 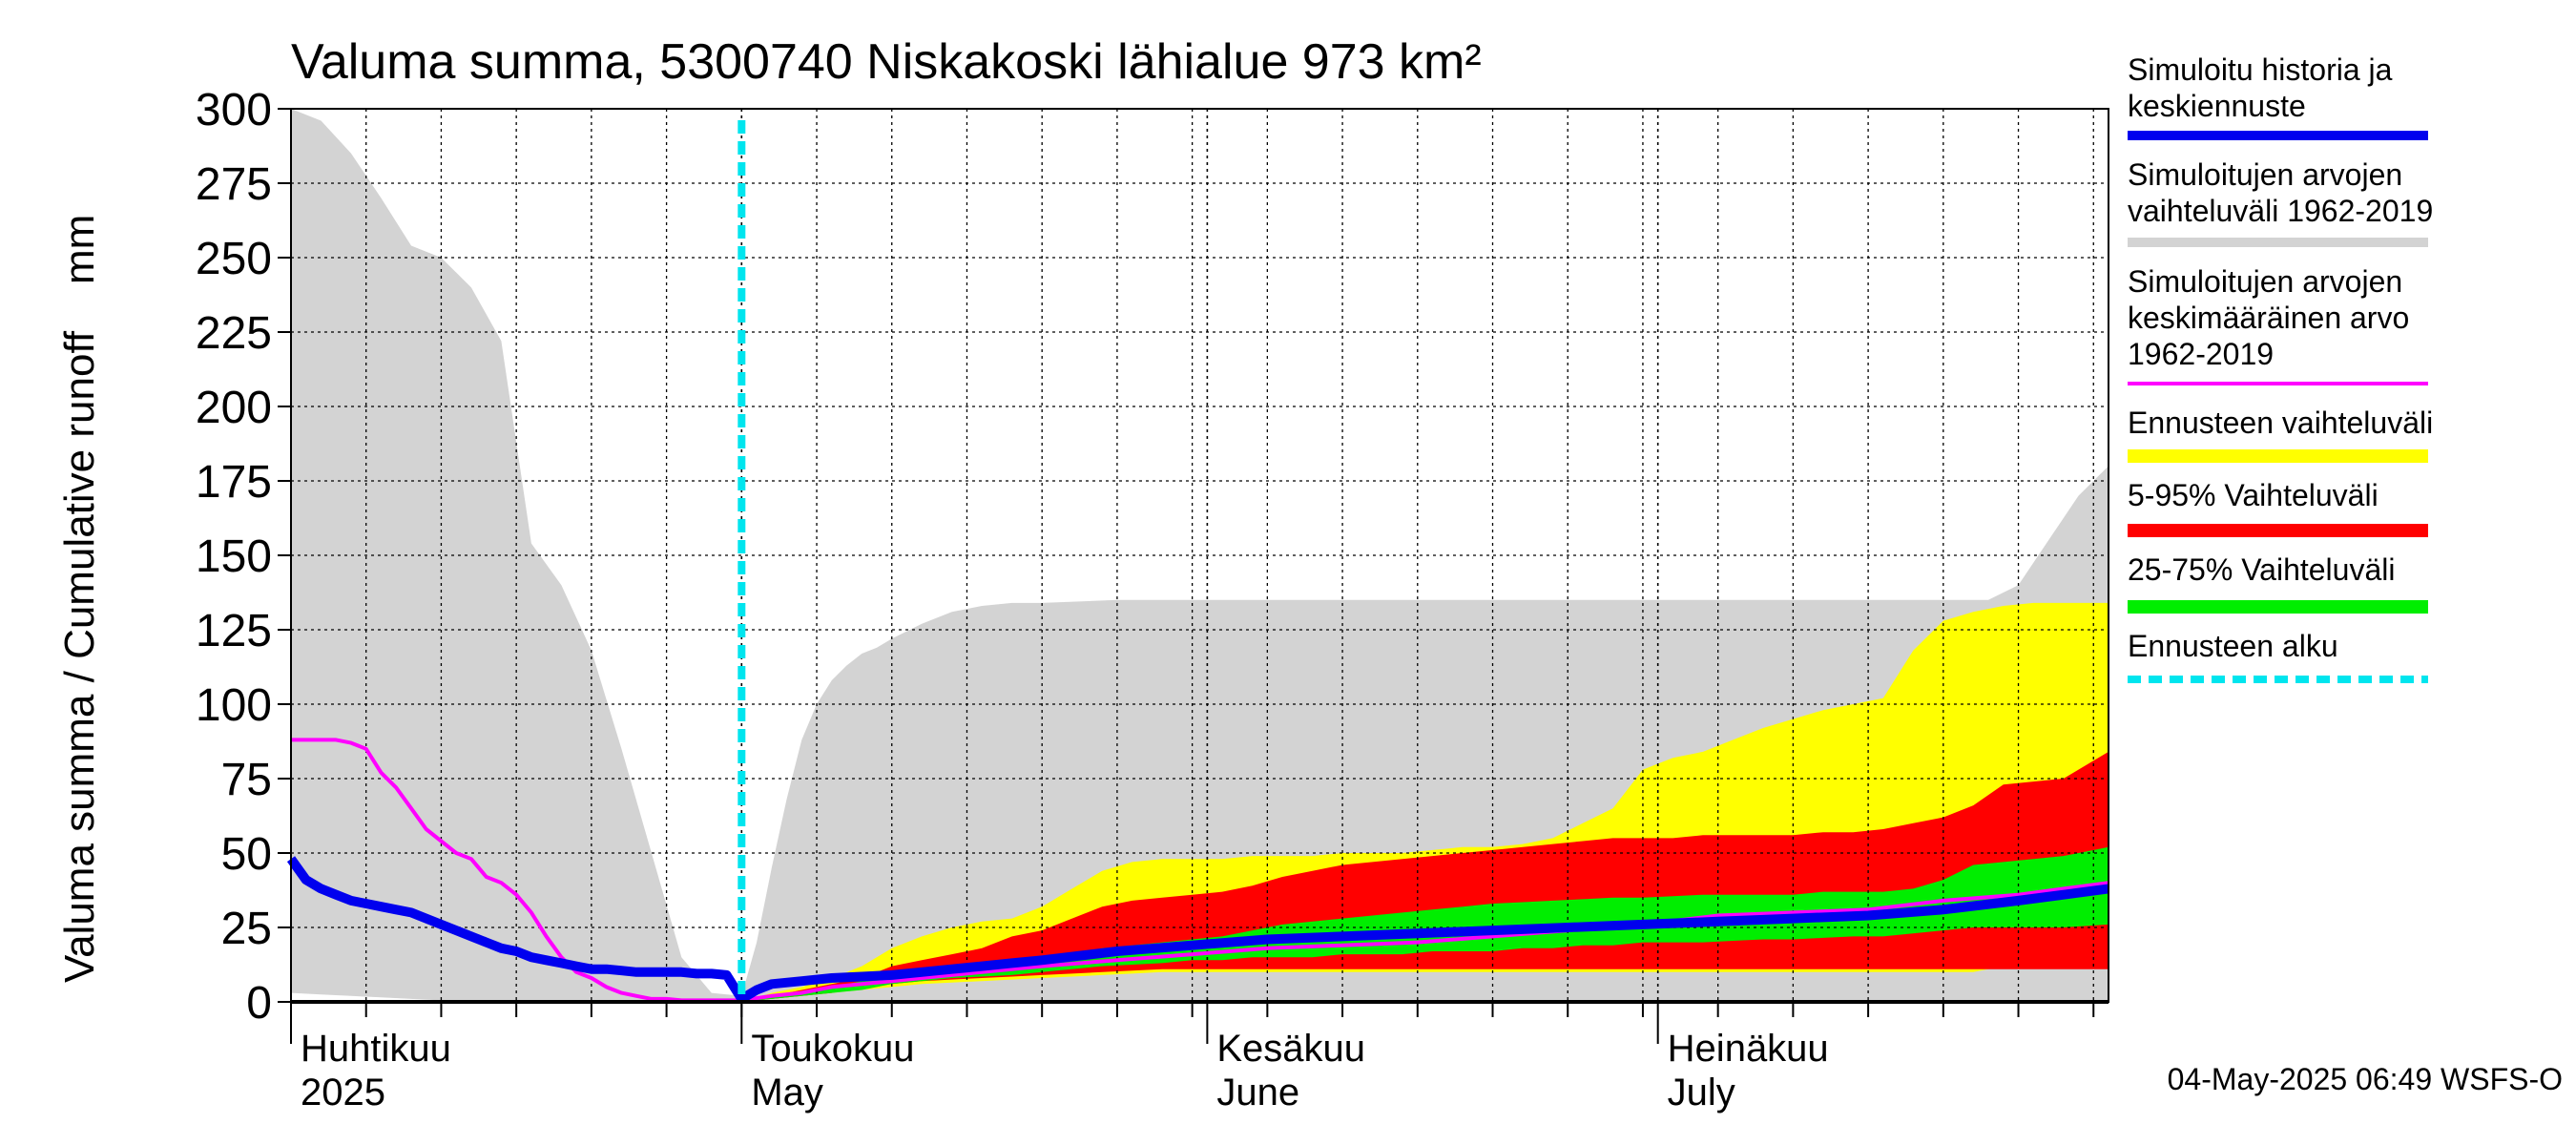 I want to click on y-tick-label: 300, so click(x=234, y=110).